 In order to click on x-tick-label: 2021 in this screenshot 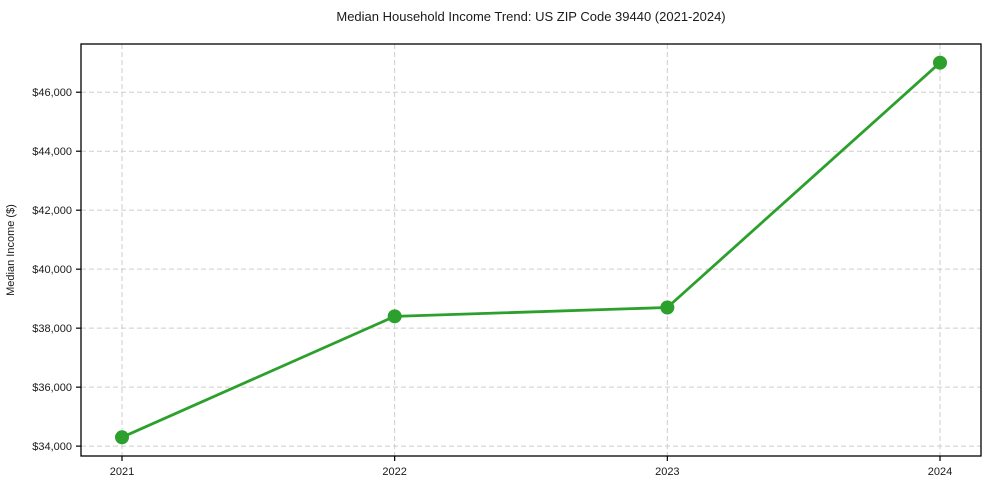, I will do `click(122, 472)`.